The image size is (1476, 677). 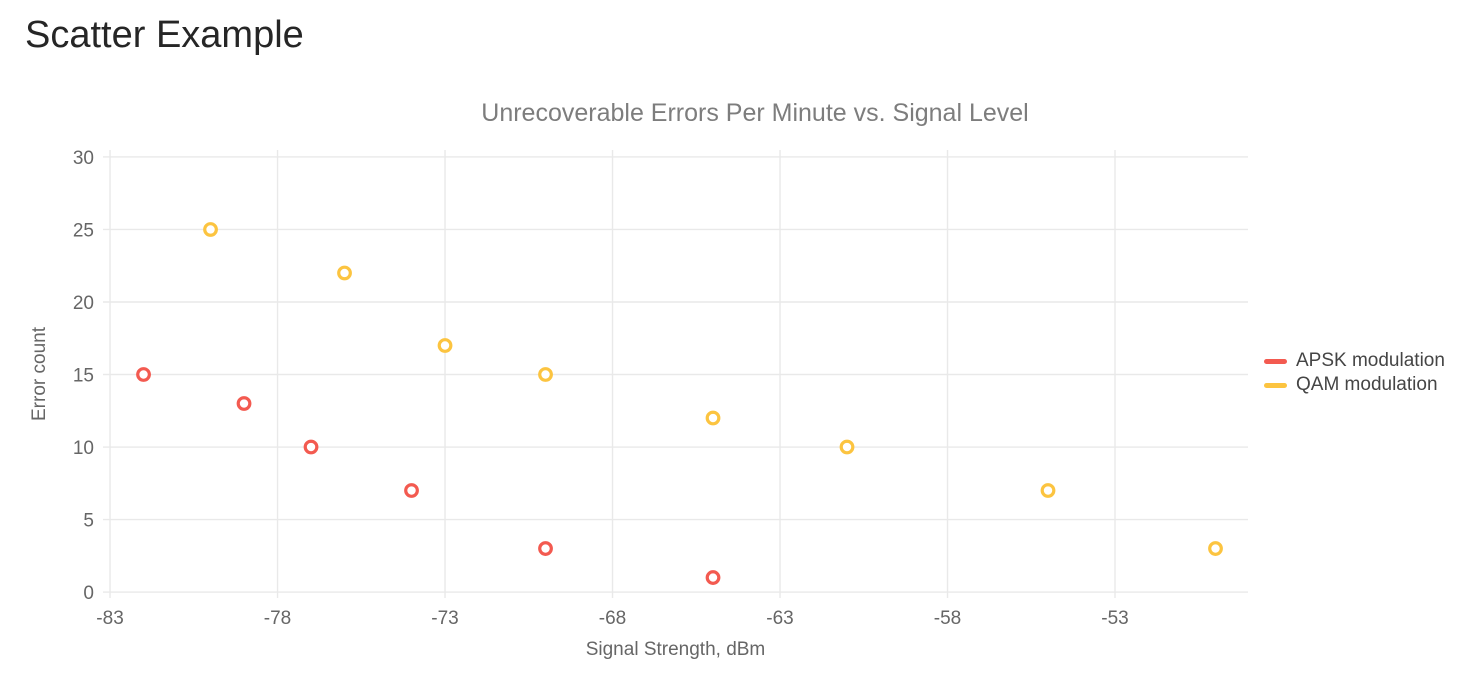 What do you see at coordinates (947, 618) in the screenshot?
I see `x-tick-label: -58` at bounding box center [947, 618].